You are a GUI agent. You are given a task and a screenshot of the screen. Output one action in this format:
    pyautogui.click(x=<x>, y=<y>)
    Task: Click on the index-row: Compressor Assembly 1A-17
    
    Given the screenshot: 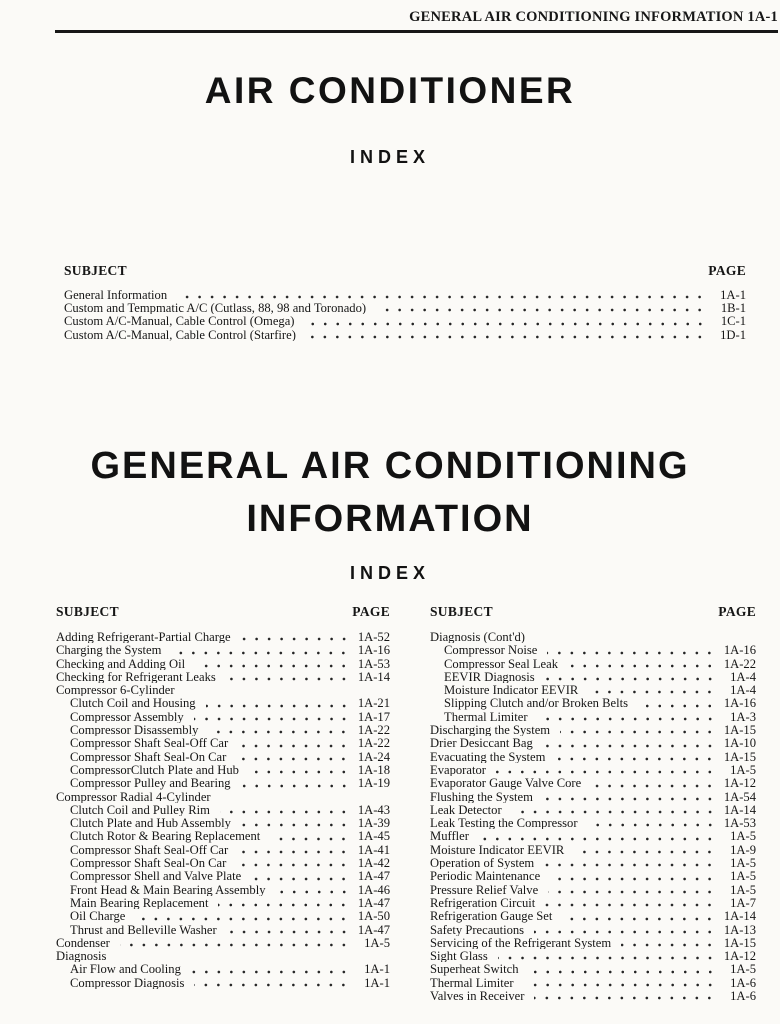 What is the action you would take?
    pyautogui.click(x=223, y=716)
    